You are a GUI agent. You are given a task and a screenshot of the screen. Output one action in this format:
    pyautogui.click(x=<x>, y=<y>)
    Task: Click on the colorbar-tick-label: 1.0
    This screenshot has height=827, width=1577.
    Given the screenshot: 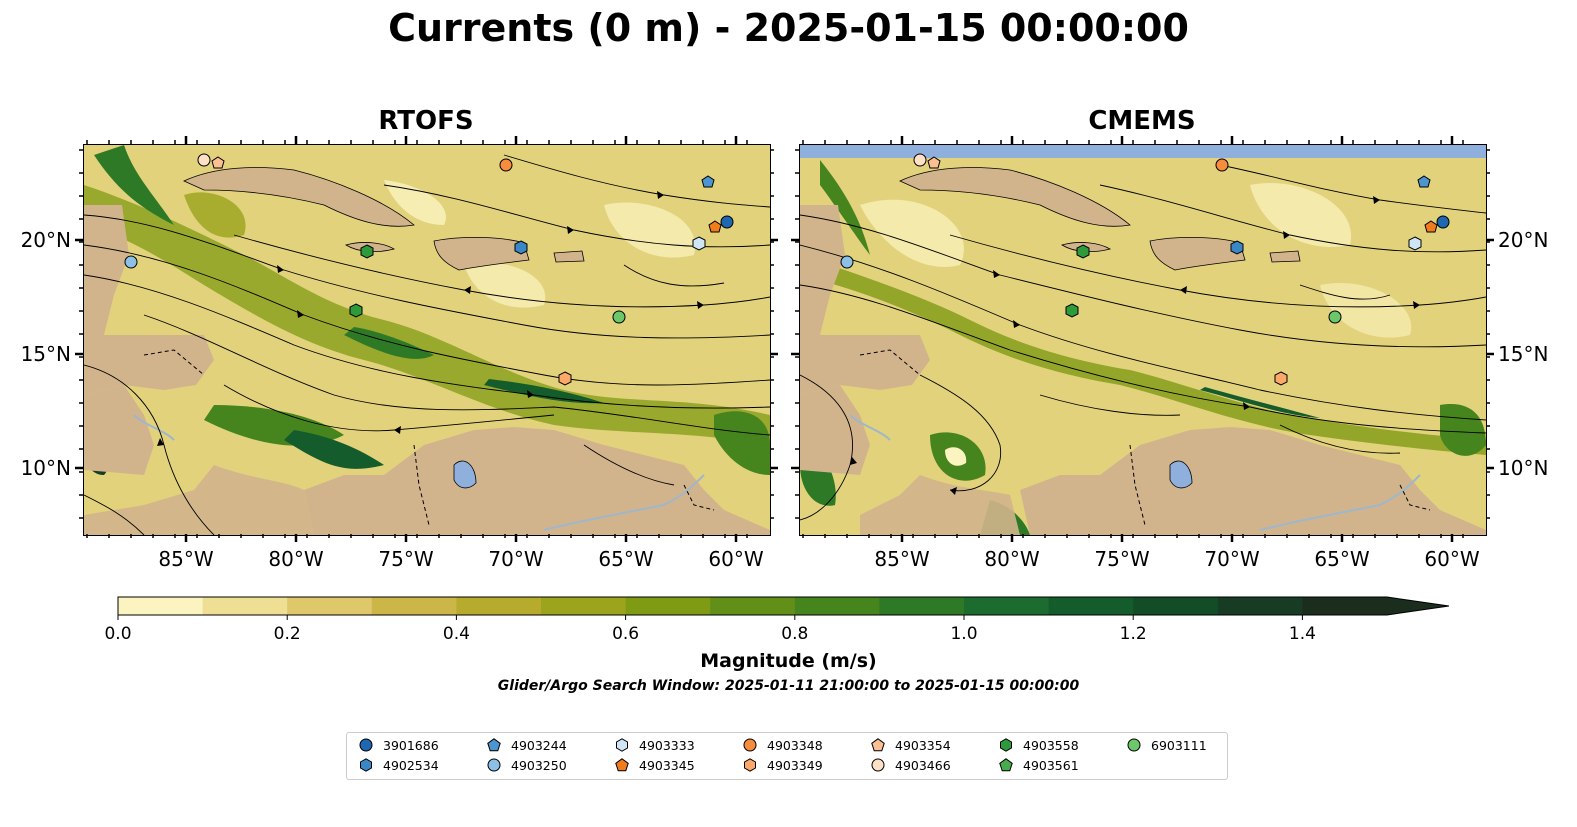 What is the action you would take?
    pyautogui.click(x=963, y=634)
    